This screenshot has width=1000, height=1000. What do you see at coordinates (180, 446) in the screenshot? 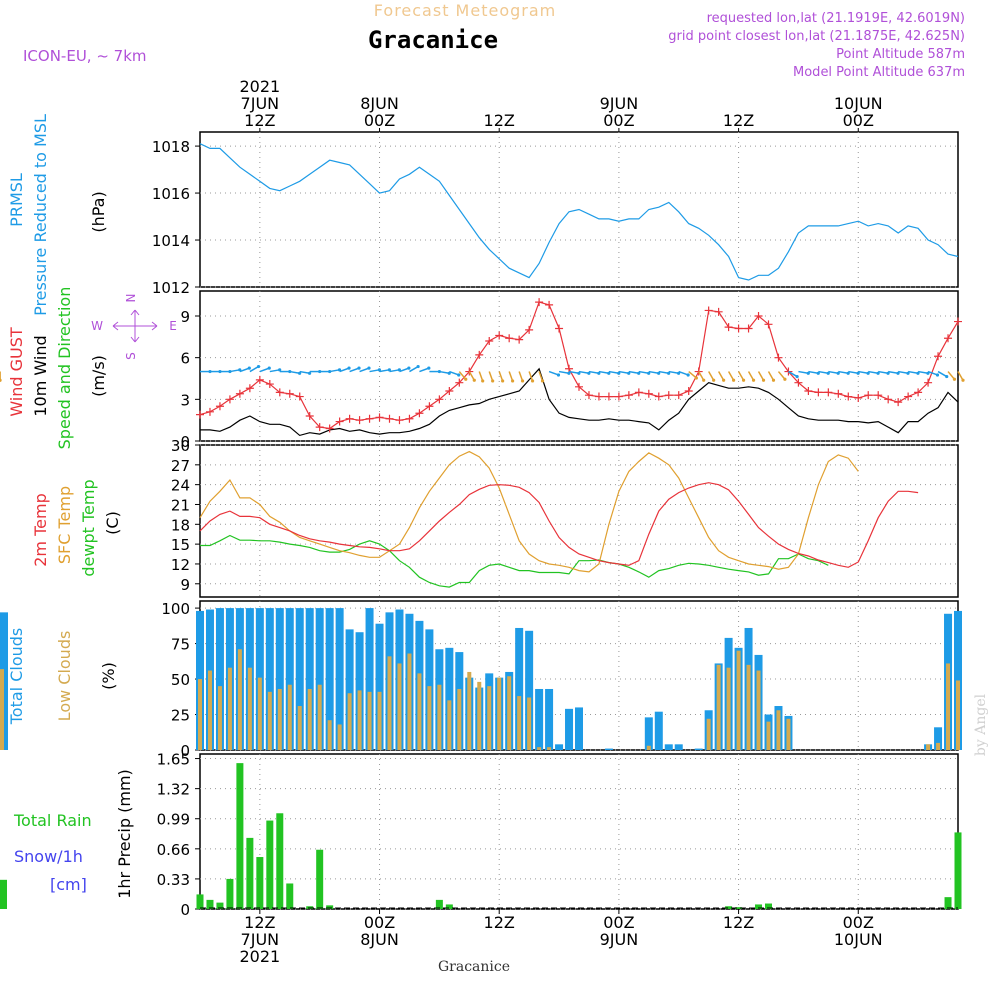
I see `y-tick-label: 30` at bounding box center [180, 446].